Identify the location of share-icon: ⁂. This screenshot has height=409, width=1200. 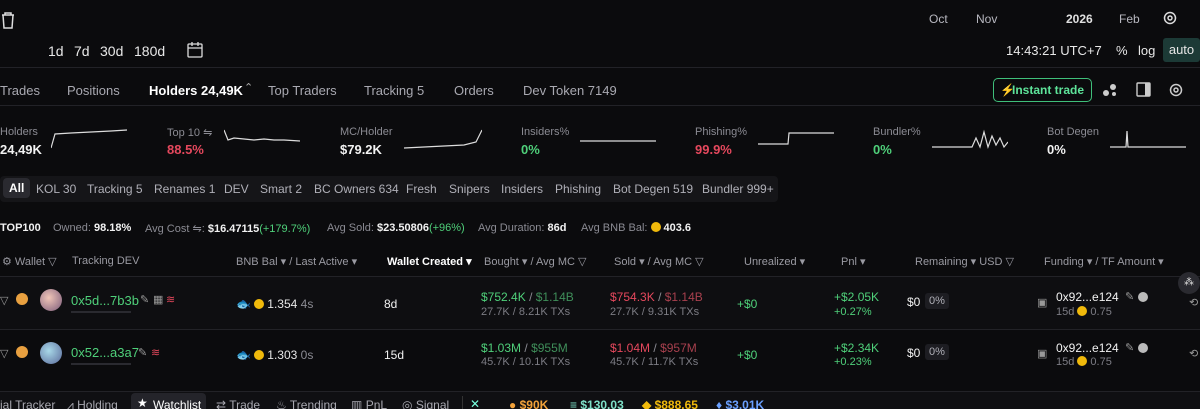
(1189, 283).